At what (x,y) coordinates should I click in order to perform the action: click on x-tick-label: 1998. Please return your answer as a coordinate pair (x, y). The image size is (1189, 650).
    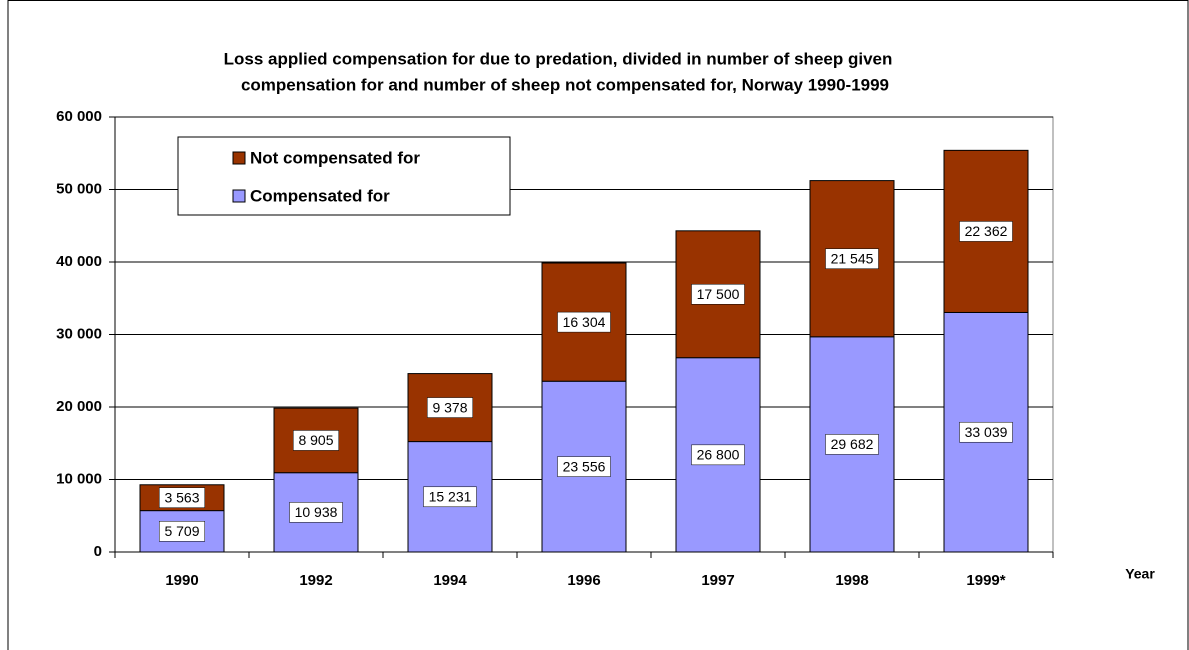
    Looking at the image, I should click on (851, 580).